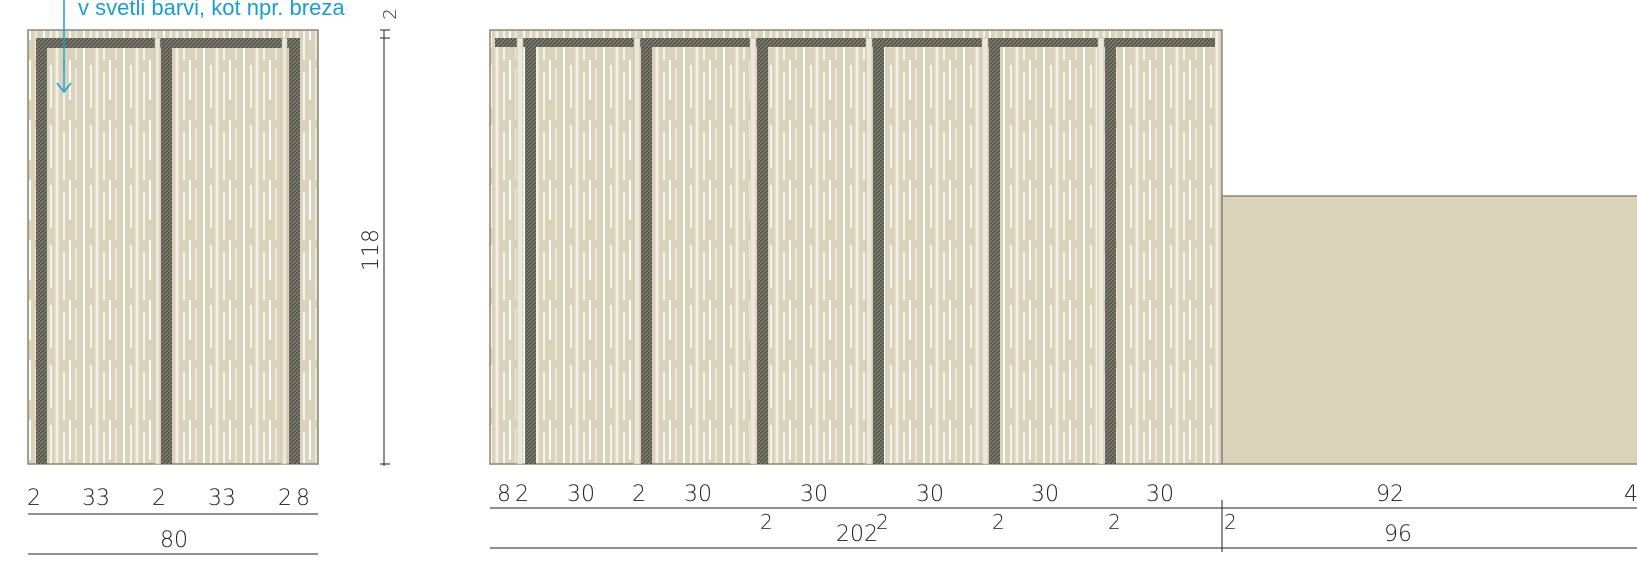 This screenshot has height=585, width=1637. What do you see at coordinates (222, 498) in the screenshot?
I see `left-dim-4: 33` at bounding box center [222, 498].